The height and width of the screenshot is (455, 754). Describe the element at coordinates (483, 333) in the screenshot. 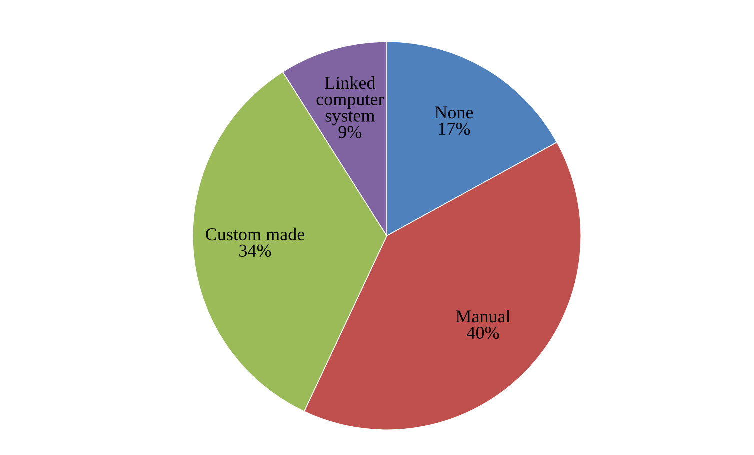

I see `data-label: 40%` at that location.